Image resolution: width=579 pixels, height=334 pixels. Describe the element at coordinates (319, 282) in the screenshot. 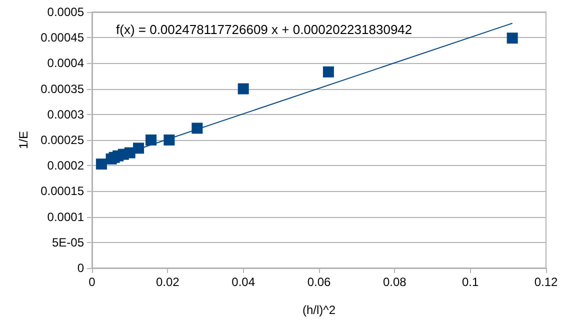

I see `x-tick-label: 0.06` at that location.